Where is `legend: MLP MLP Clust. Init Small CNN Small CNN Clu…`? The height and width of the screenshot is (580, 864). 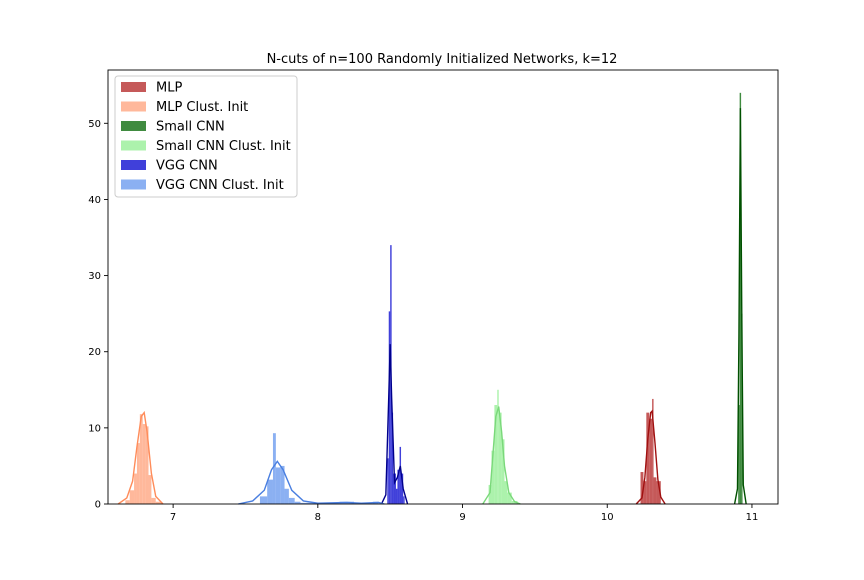 legend: MLP MLP Clust. Init Small CNN Small CNN Clu… is located at coordinates (206, 136).